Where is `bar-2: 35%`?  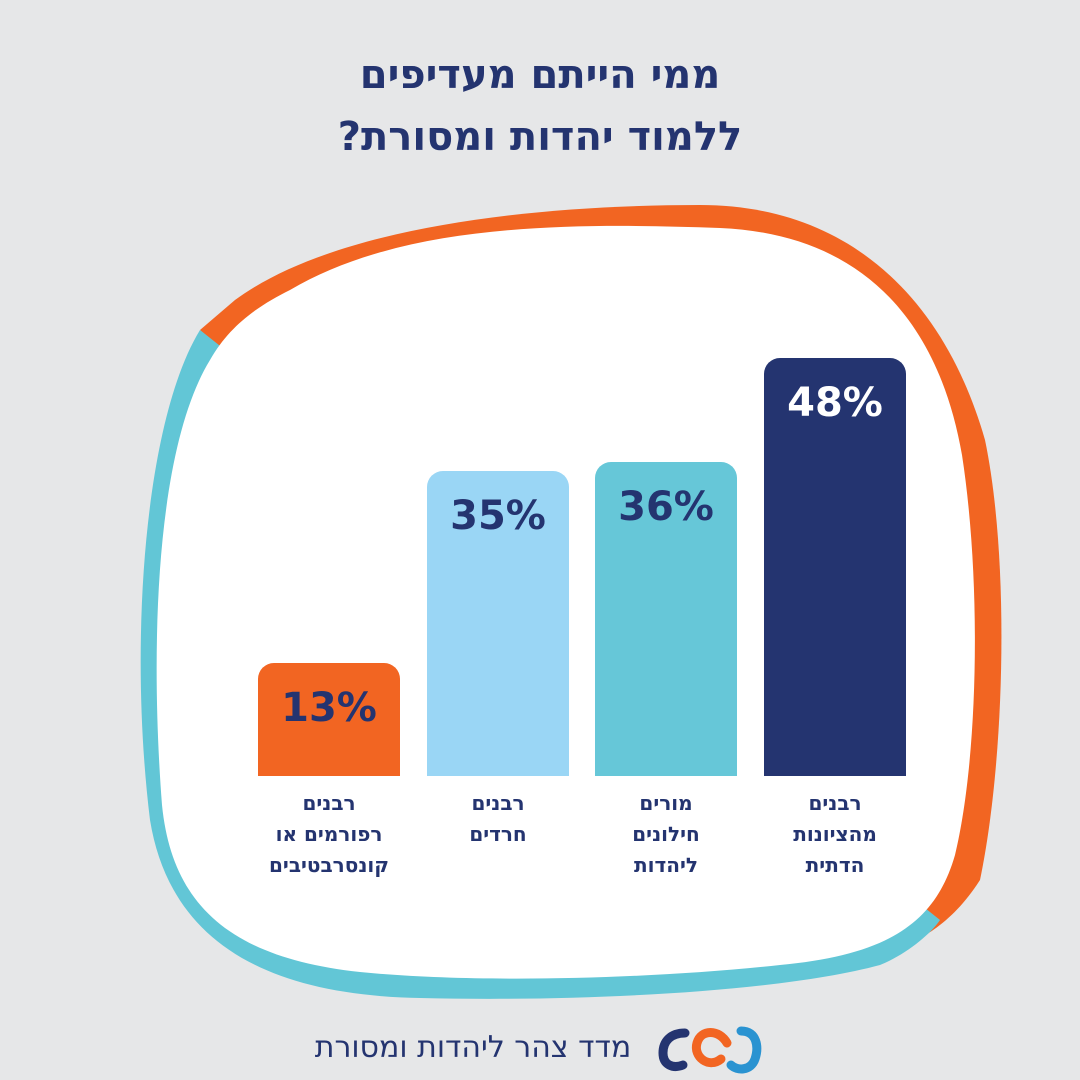 bar-2: 35% is located at coordinates (498, 623).